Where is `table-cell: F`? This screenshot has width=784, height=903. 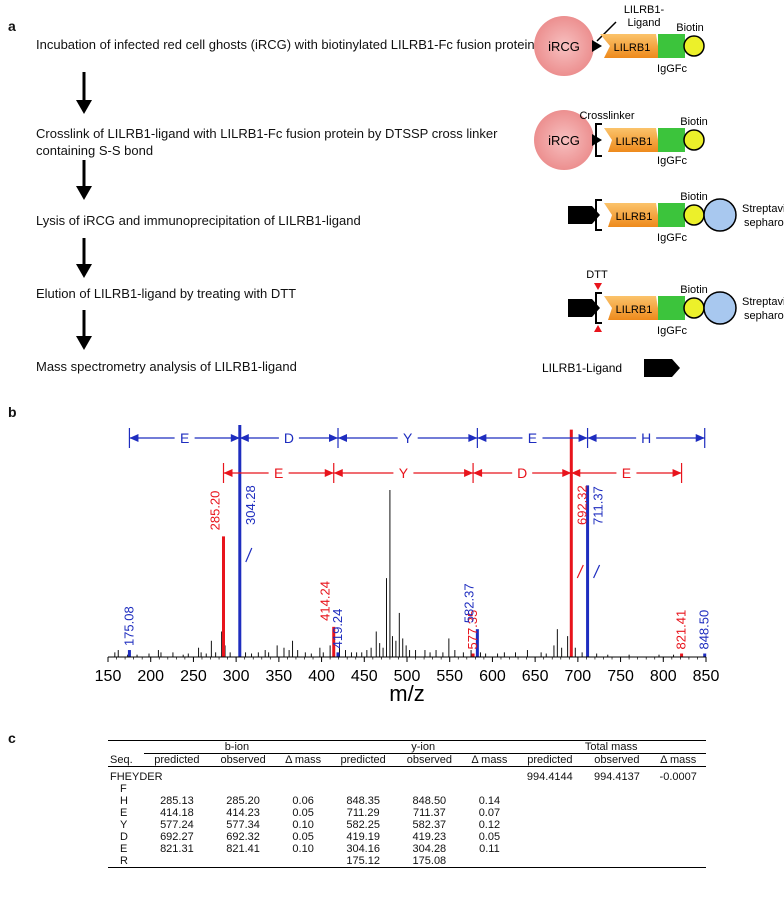
table-cell: F is located at coordinates (123, 789).